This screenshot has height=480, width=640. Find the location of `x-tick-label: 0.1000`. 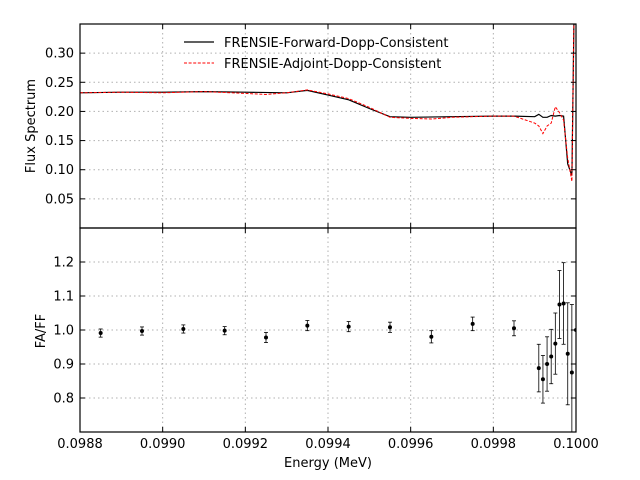

x-tick-label: 0.1000 is located at coordinates (576, 444).